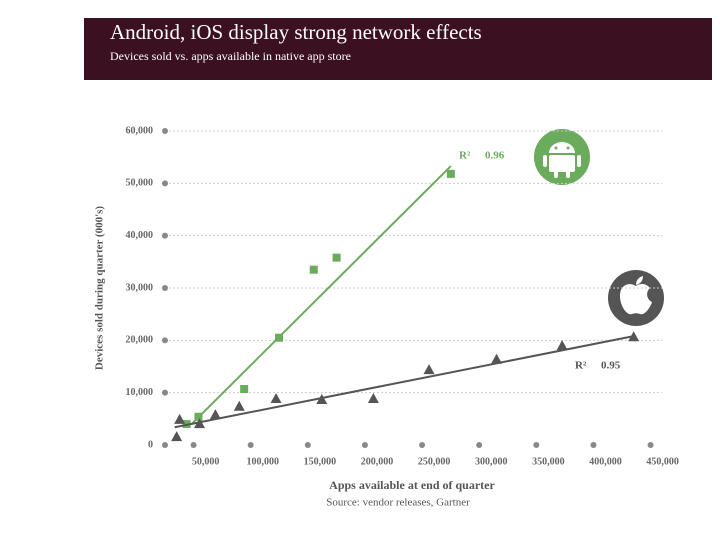 The height and width of the screenshot is (540, 720). I want to click on x-tick-label: 50,000, so click(206, 461).